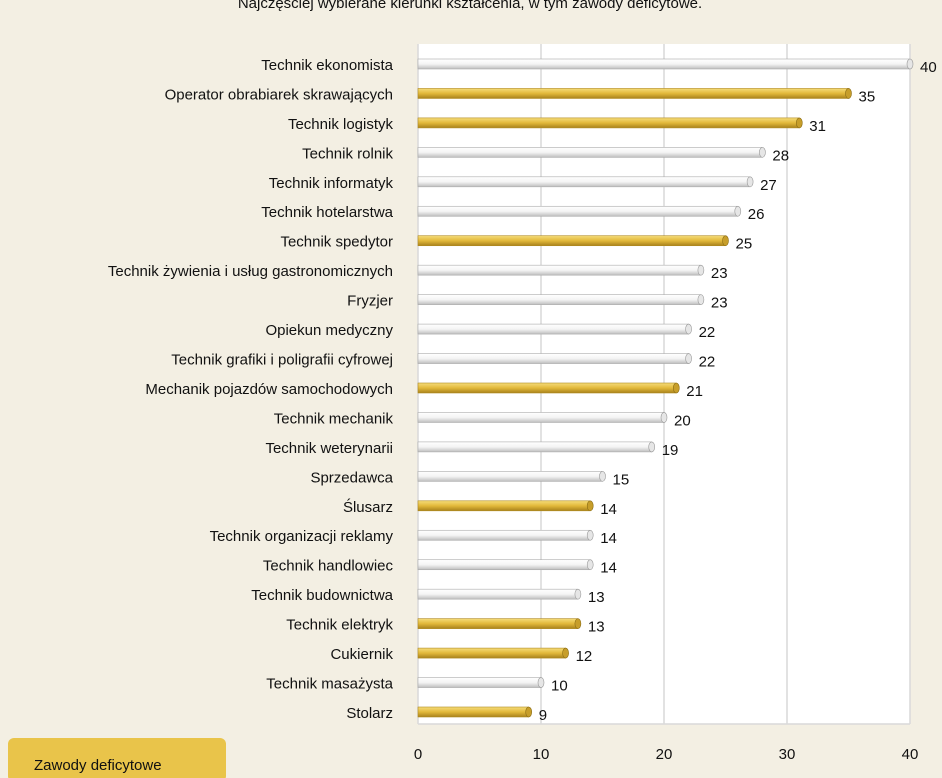  Describe the element at coordinates (370, 301) in the screenshot. I see `y-tick-label: Fryzjer` at that location.